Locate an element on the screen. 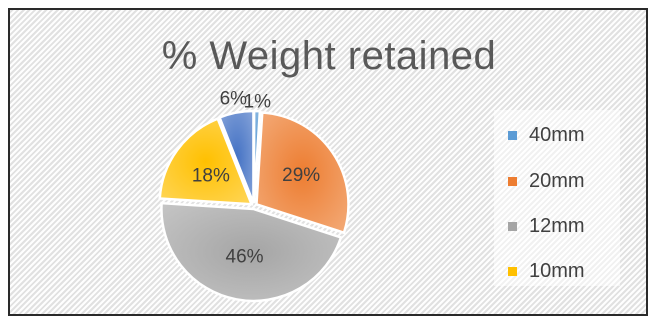 The image size is (658, 322). legend-label-12mm: 12mm is located at coordinates (557, 226).